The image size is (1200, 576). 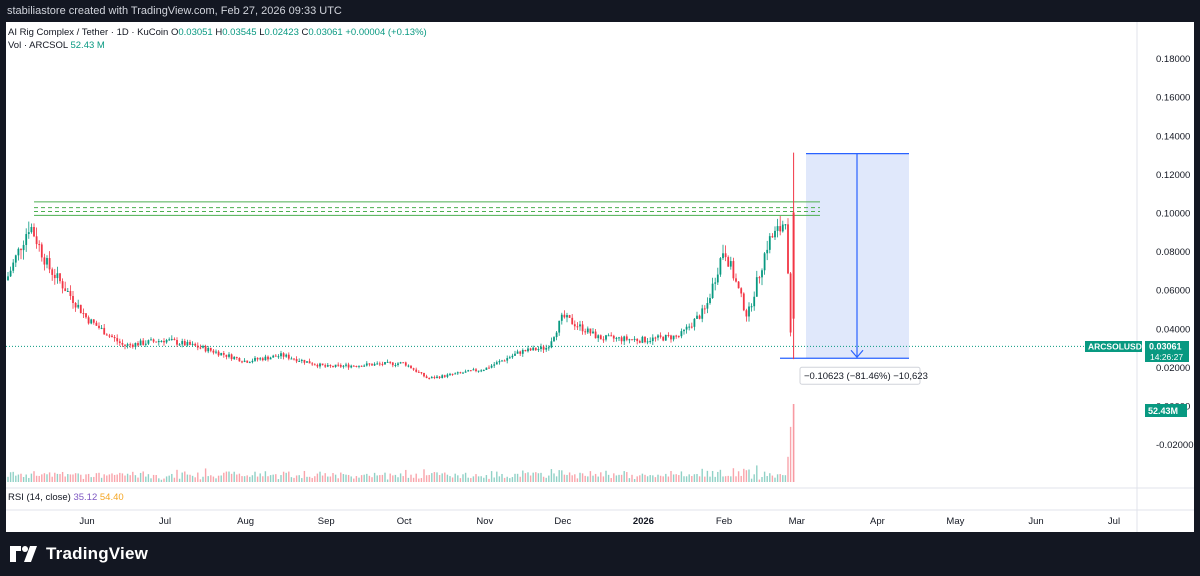 I want to click on measure-arrow-head, so click(x=857, y=354).